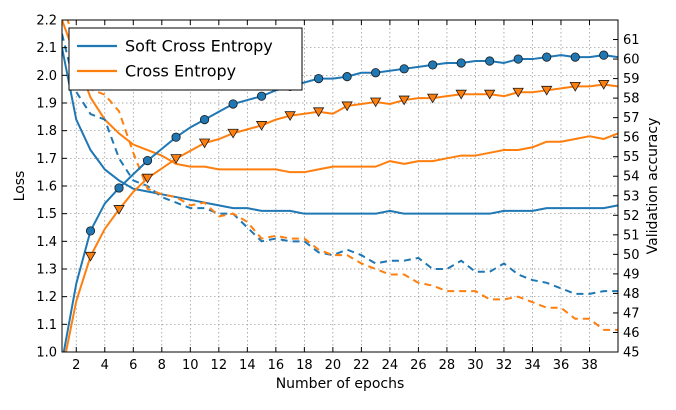 Image resolution: width=676 pixels, height=410 pixels. What do you see at coordinates (190, 365) in the screenshot?
I see `x-tick-label: 10` at bounding box center [190, 365].